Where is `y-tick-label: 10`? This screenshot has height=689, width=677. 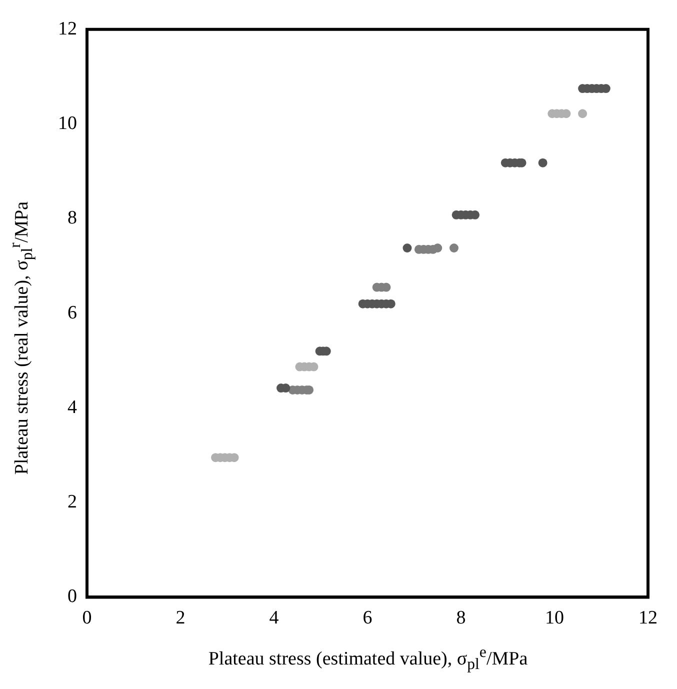
y-tick-label: 10 is located at coordinates (67, 123).